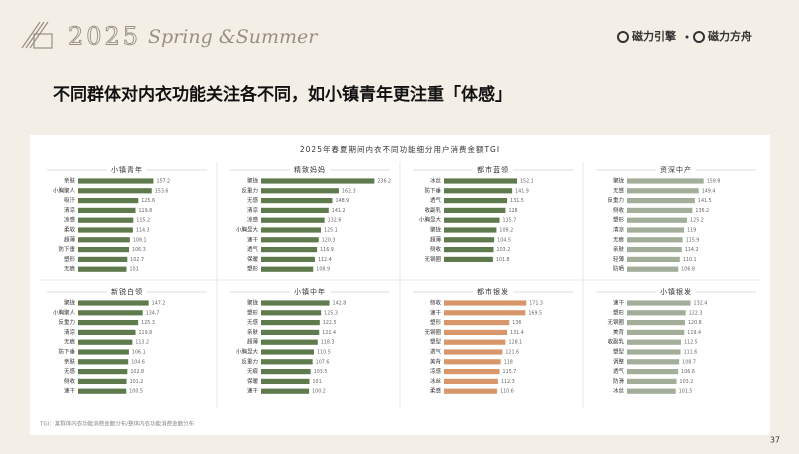  What do you see at coordinates (536, 304) in the screenshot?
I see `value-label: 171.3` at bounding box center [536, 304].